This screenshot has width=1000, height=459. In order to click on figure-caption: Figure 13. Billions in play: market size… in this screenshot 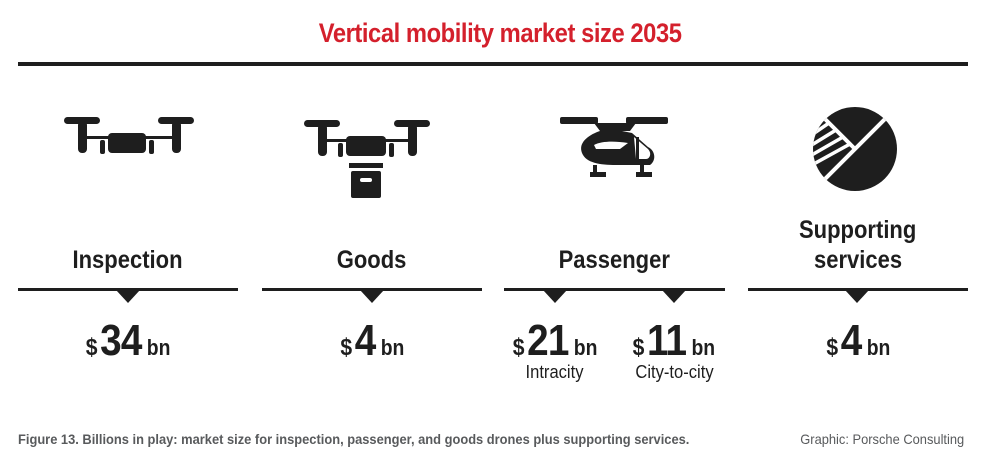, I will do `click(383, 439)`.